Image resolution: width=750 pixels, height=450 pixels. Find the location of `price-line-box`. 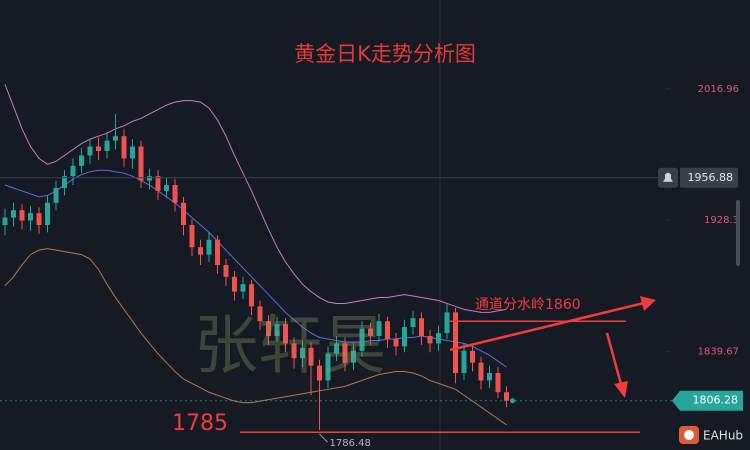

price-line-box is located at coordinates (709, 177).